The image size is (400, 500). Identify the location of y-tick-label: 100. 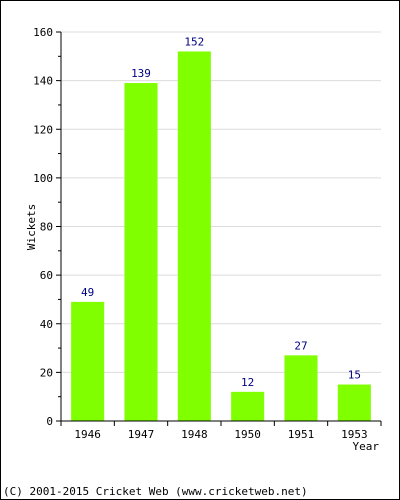
(43, 178).